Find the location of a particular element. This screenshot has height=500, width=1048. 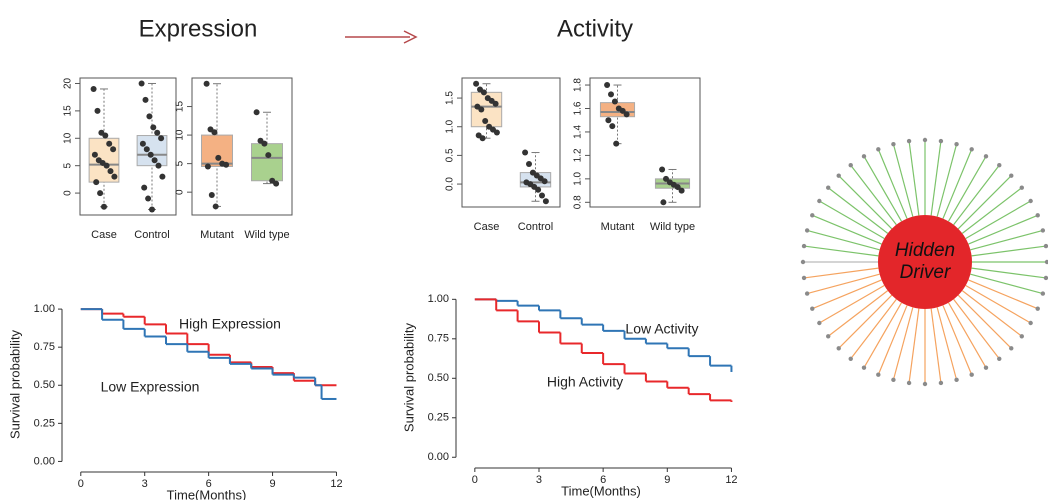

y-tick-label: 0.5 is located at coordinates (450, 155).